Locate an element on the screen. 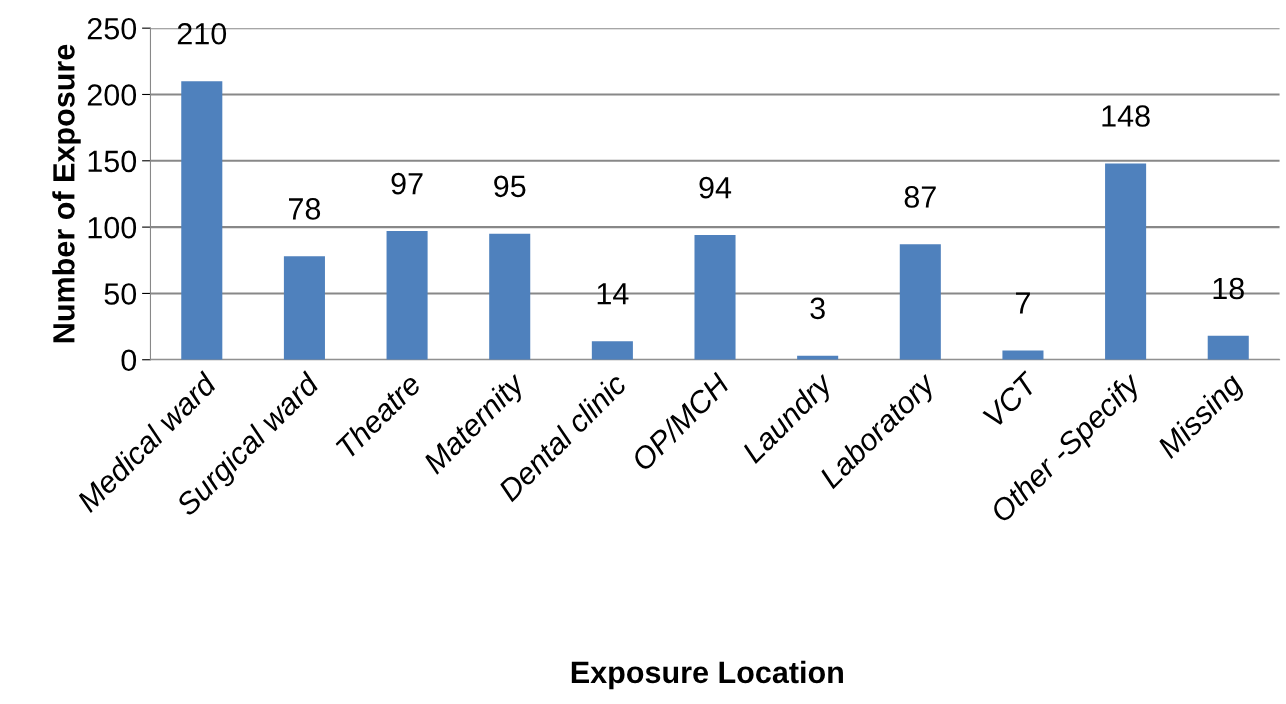 The width and height of the screenshot is (1286, 704). data-label: 14 is located at coordinates (613, 294).